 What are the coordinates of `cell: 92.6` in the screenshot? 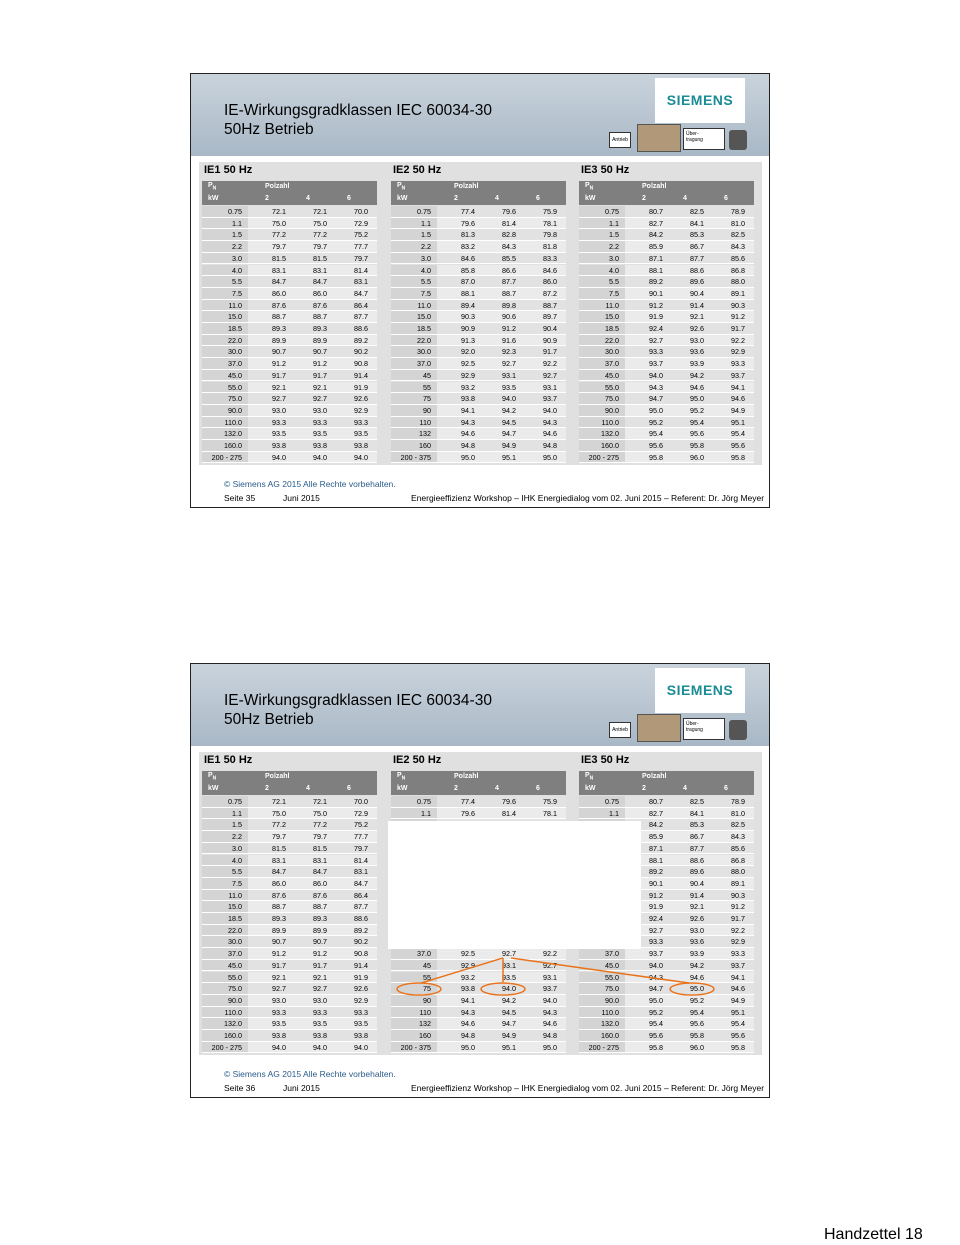 It's located at (697, 918).